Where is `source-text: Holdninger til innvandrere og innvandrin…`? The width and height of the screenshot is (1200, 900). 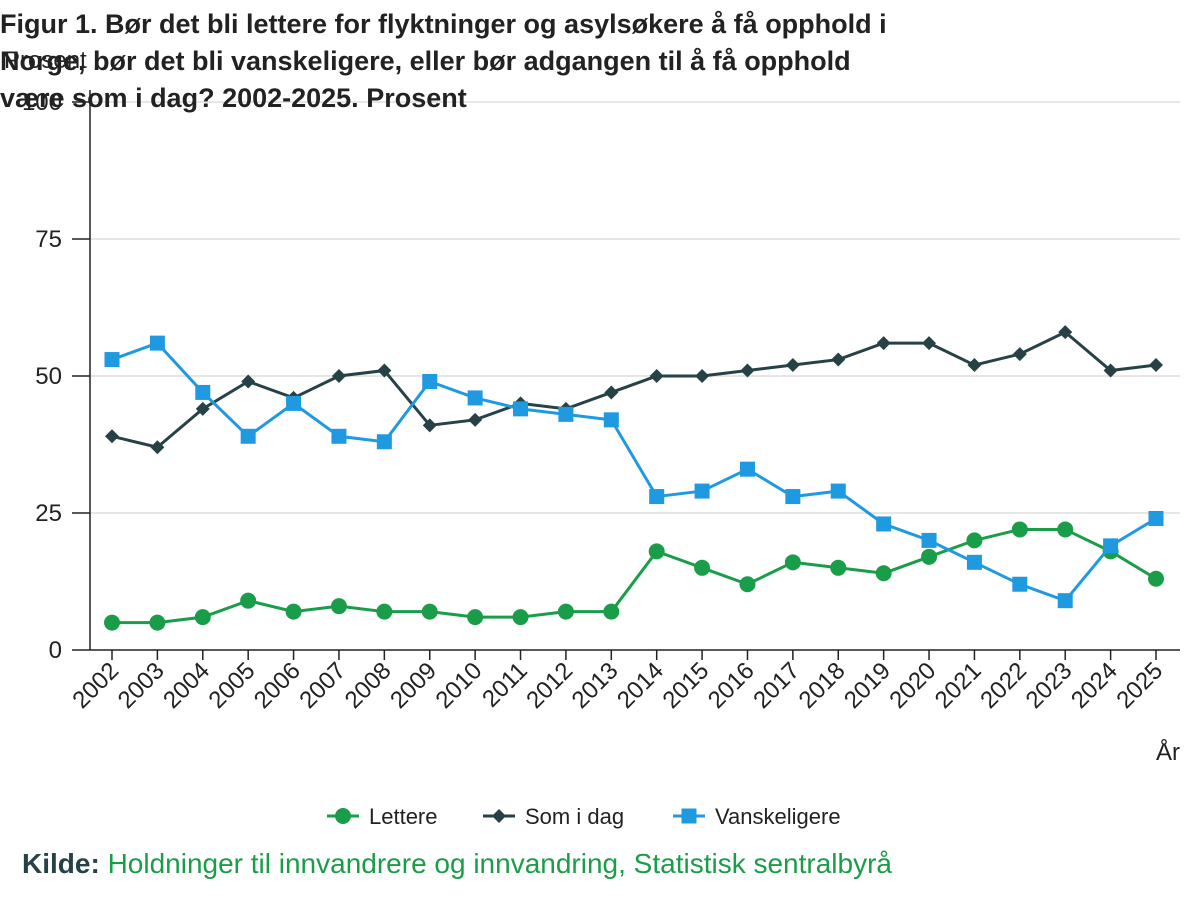 source-text: Holdninger til innvandrere og innvandrin… is located at coordinates (499, 863).